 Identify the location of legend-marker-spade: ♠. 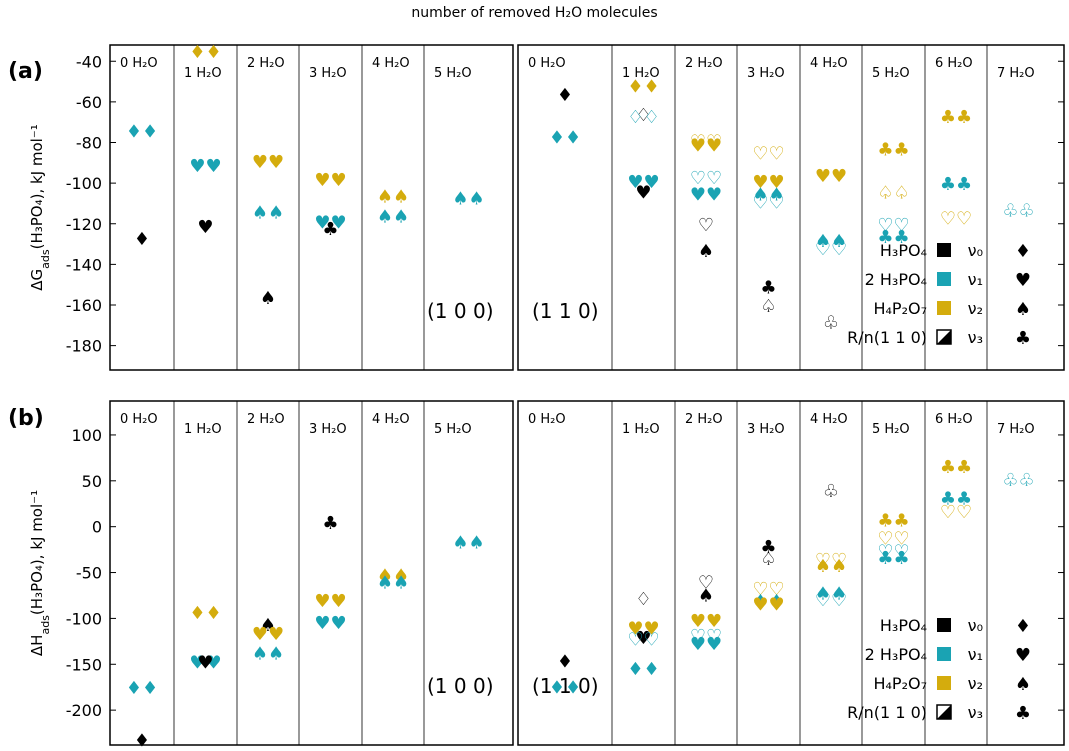
(1023, 684).